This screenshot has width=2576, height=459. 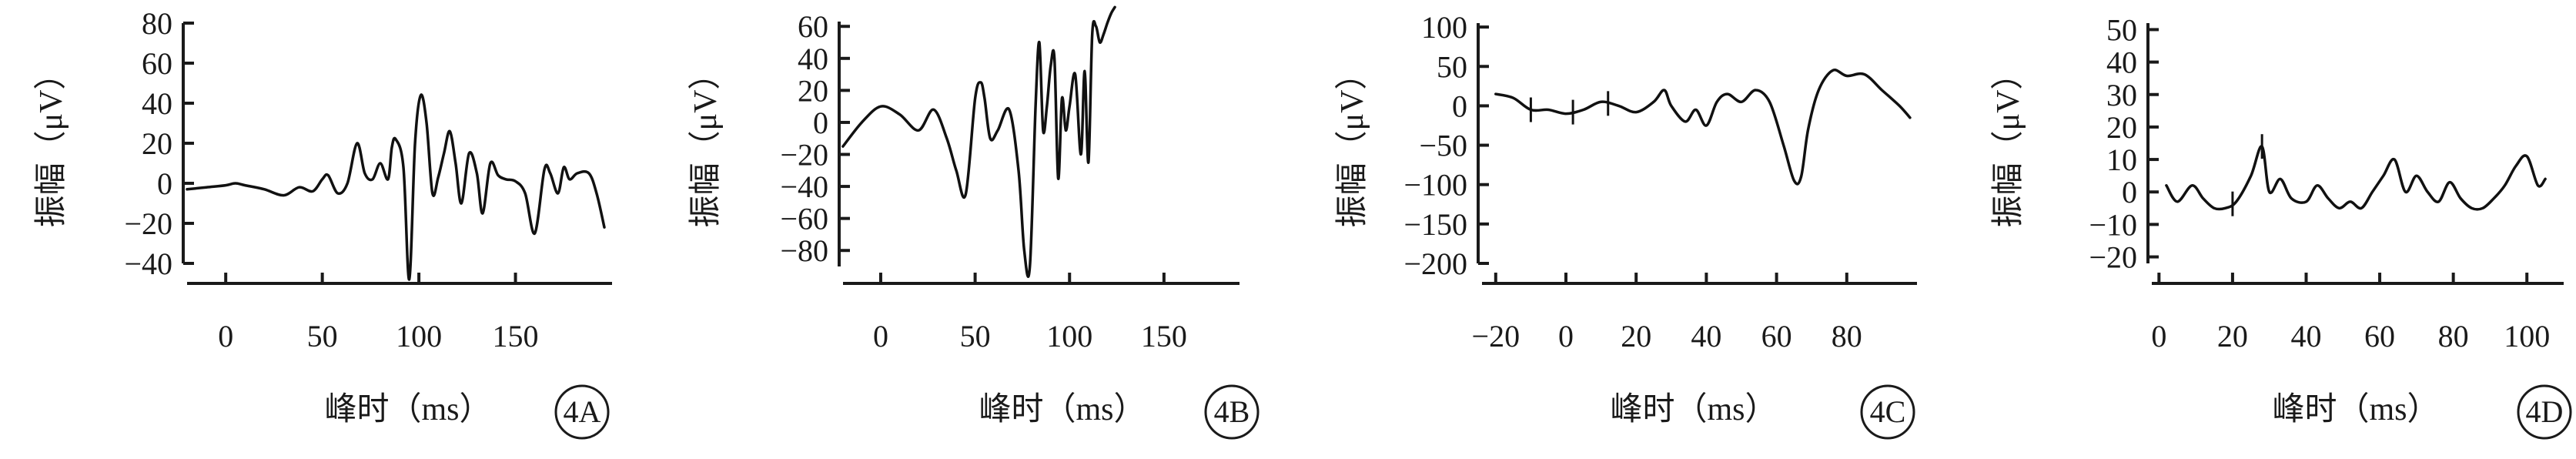 I want to click on y-tick-label: 30, so click(x=2121, y=95).